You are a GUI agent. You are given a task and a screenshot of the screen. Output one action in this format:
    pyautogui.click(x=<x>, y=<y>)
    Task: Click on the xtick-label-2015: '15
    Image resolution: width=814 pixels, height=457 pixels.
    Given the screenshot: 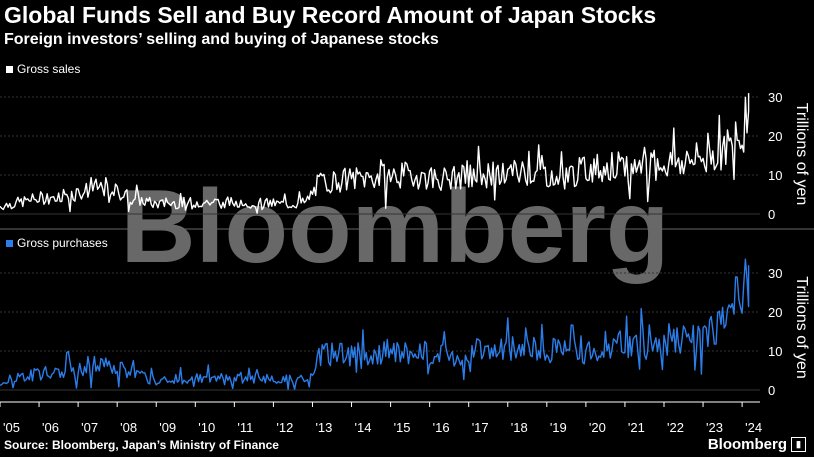 What is the action you would take?
    pyautogui.click(x=402, y=427)
    